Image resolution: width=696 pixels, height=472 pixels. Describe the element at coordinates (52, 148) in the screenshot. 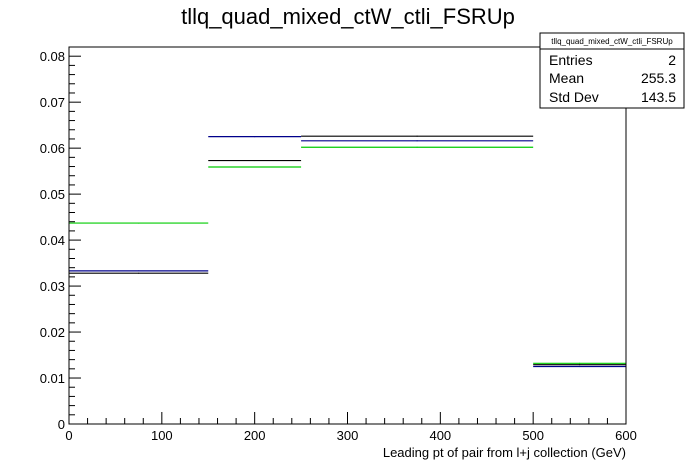

I see `y-tick-label: 0.06` at that location.